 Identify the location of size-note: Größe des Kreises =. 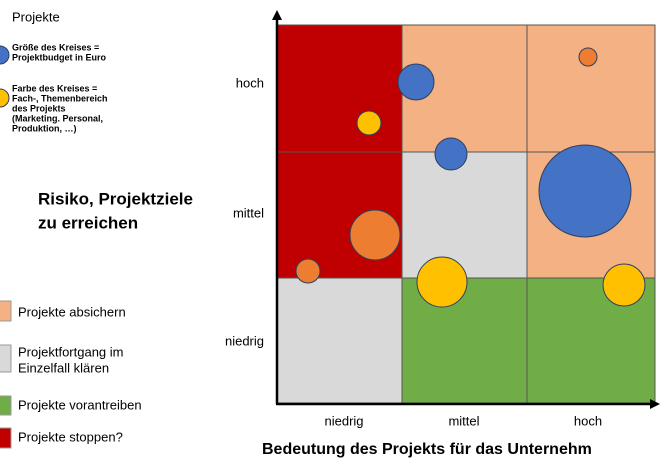
(55, 47).